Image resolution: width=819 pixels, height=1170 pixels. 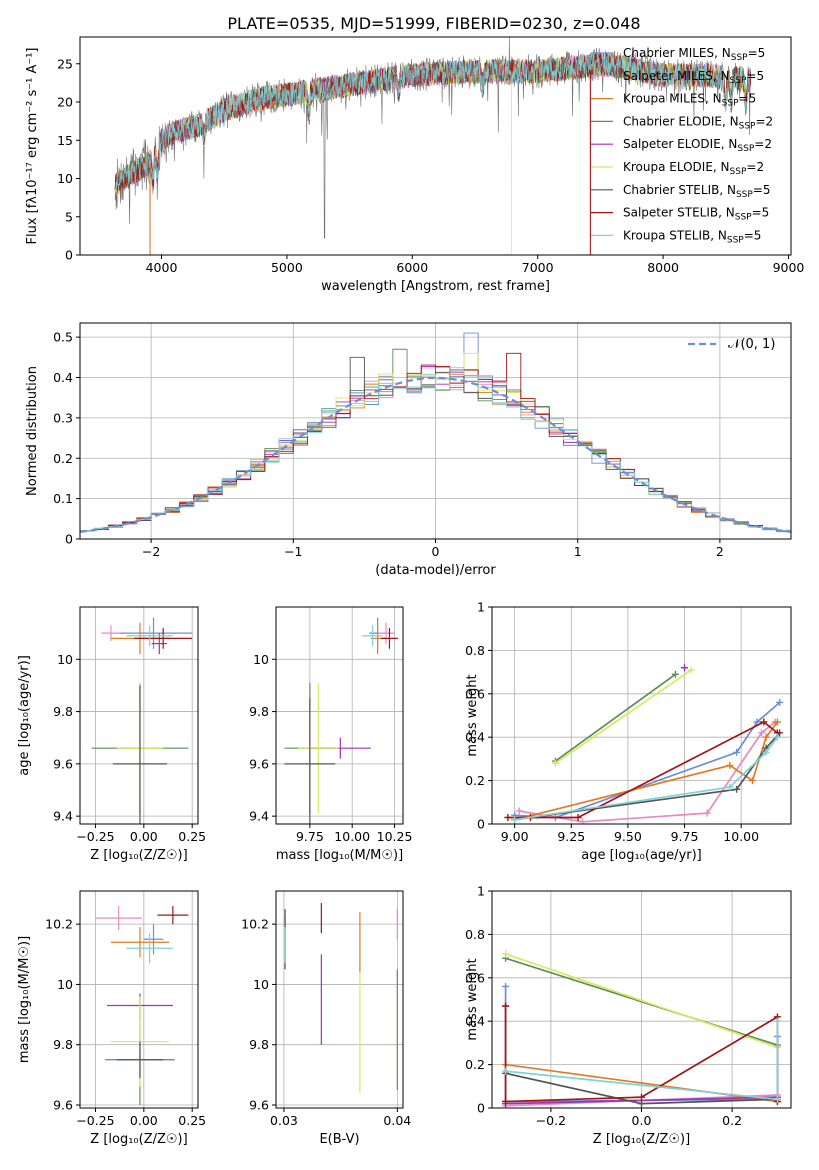 I want to click on age-vs-mass-xlabel: mass [log₁₀(M/M☉)], so click(x=339, y=855).